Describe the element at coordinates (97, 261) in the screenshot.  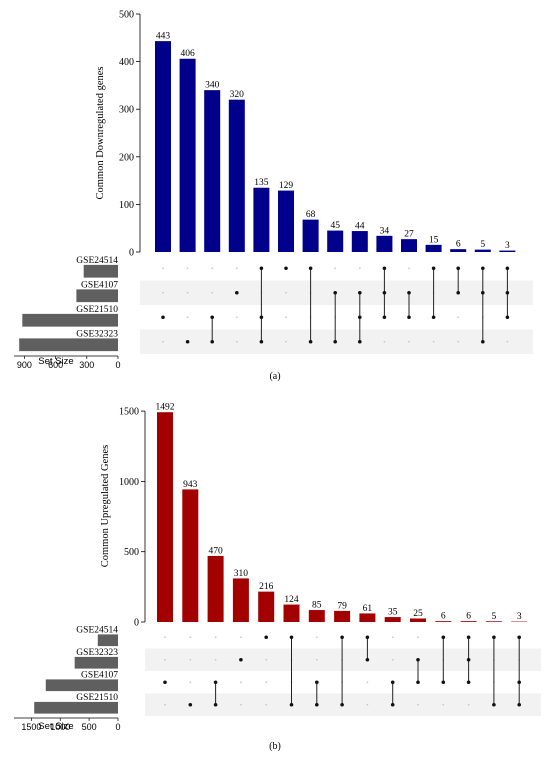
I see `set-name-label: GSE24514` at that location.